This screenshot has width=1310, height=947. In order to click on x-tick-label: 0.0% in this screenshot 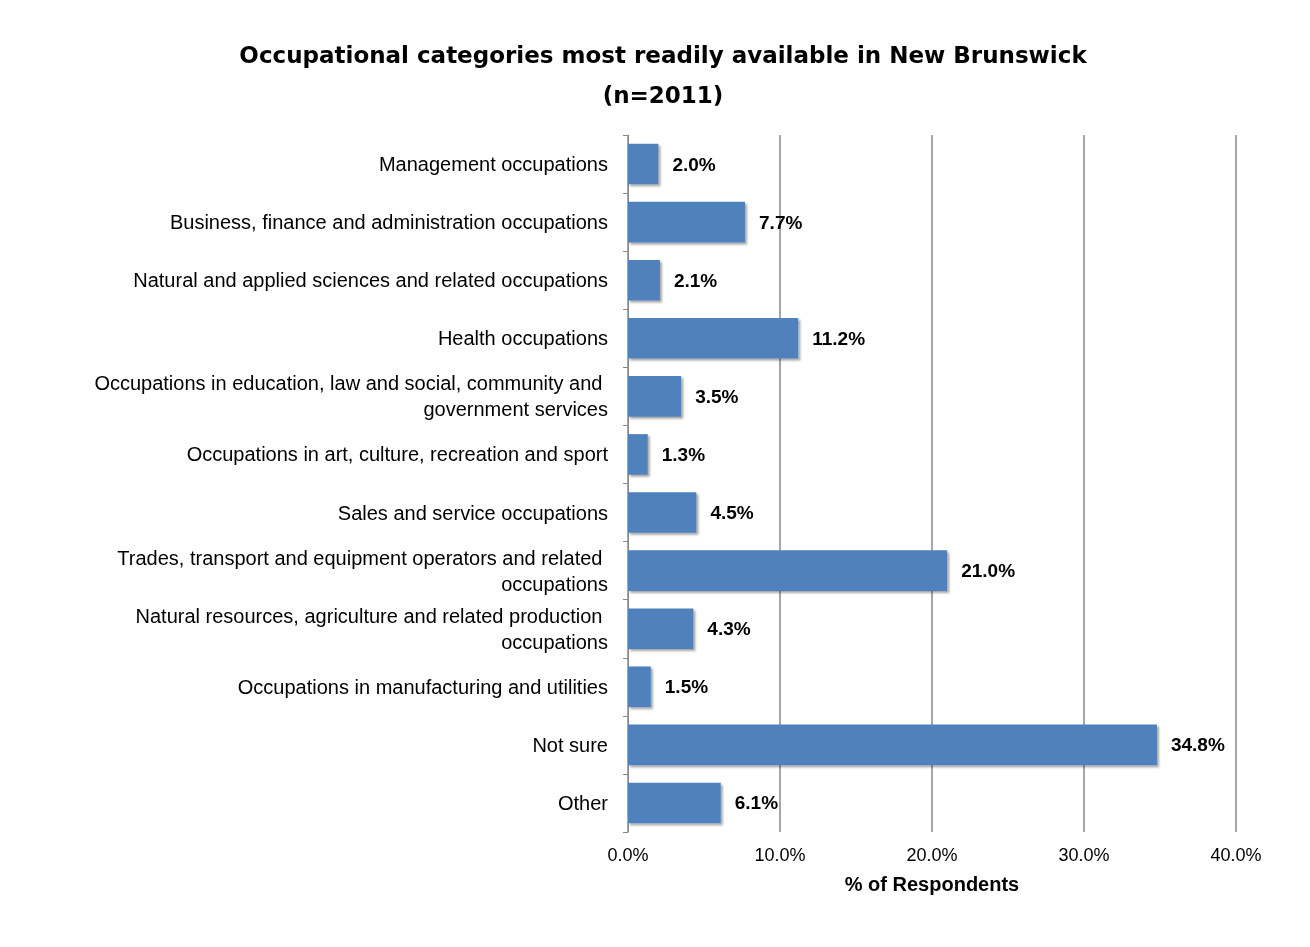, I will do `click(628, 855)`.